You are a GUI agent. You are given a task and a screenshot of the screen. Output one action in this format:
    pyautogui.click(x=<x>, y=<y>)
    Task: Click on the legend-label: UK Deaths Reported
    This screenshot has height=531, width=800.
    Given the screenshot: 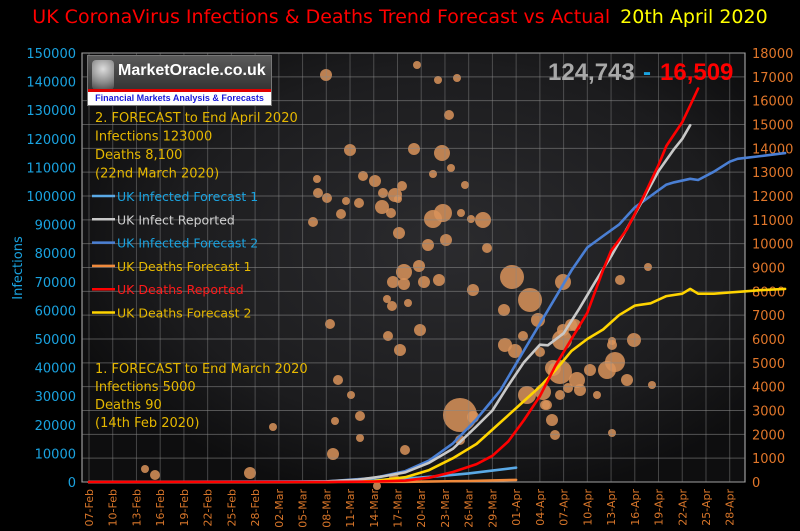 What is the action you would take?
    pyautogui.click(x=180, y=289)
    